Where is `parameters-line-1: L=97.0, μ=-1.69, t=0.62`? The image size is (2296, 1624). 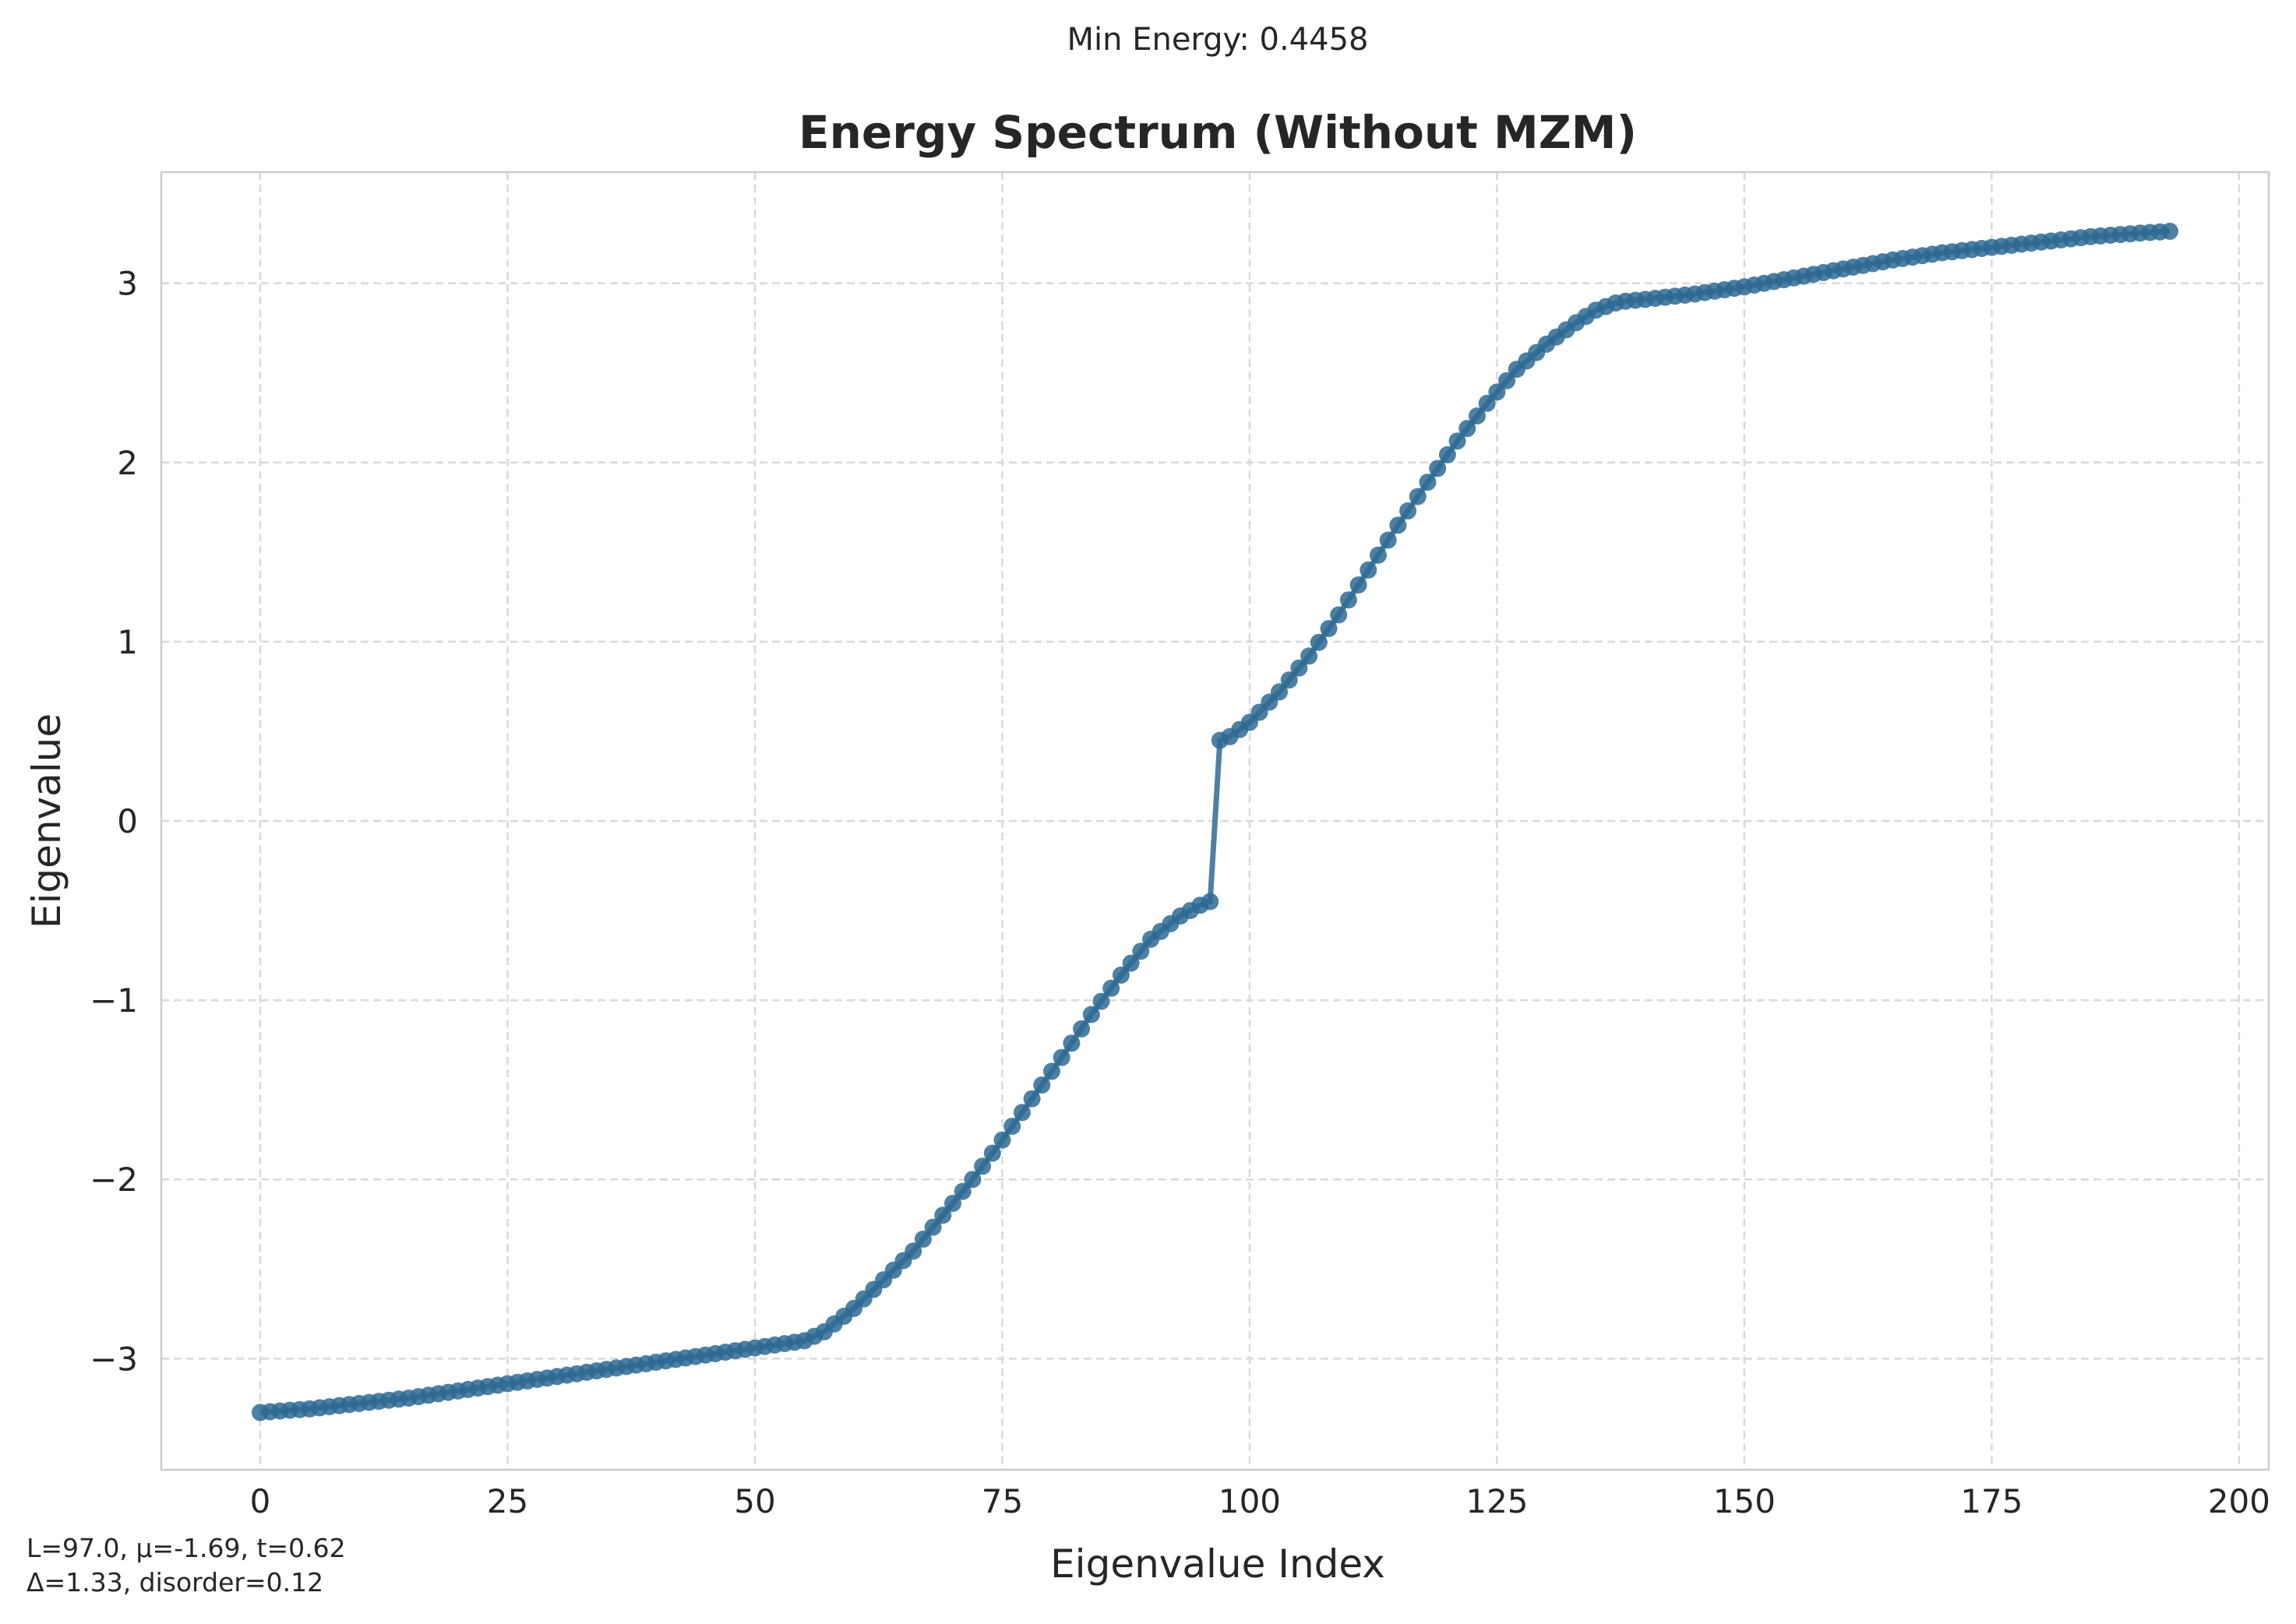 parameters-line-1: L=97.0, μ=-1.69, t=0.62 is located at coordinates (186, 1548).